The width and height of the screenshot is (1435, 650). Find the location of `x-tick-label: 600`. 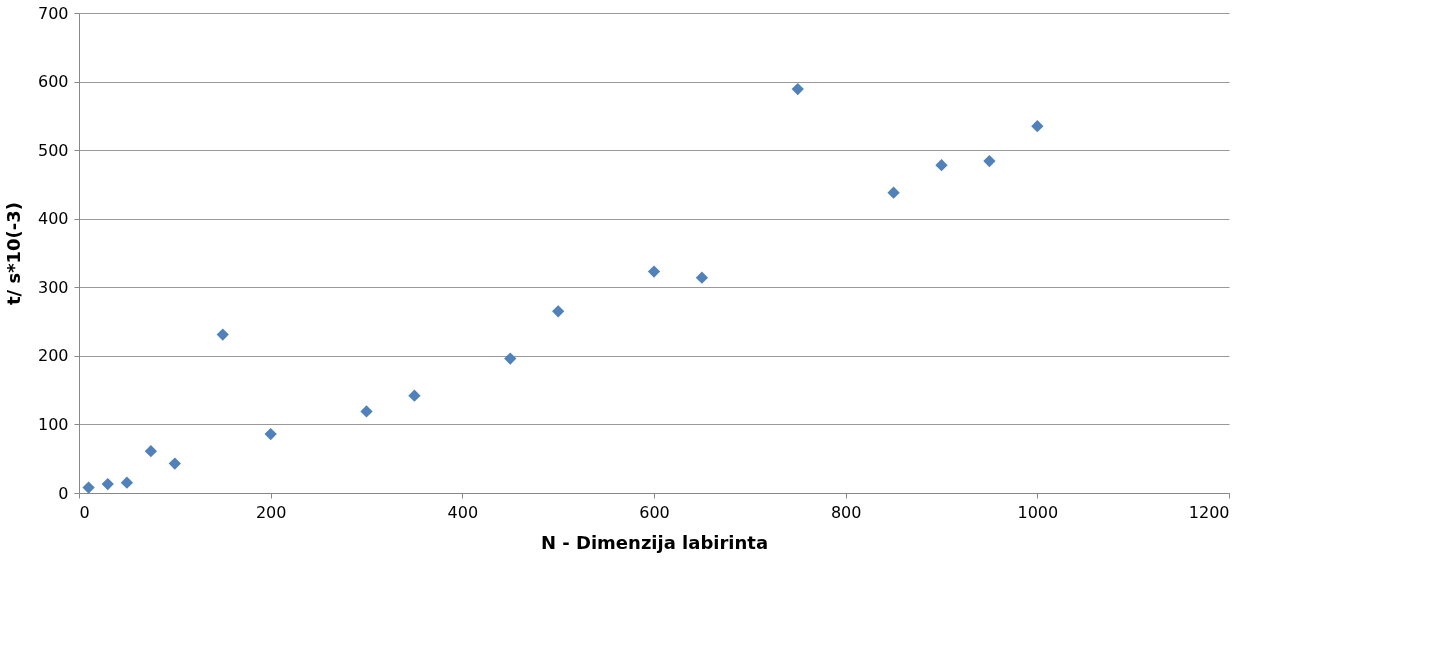

x-tick-label: 600 is located at coordinates (654, 512).